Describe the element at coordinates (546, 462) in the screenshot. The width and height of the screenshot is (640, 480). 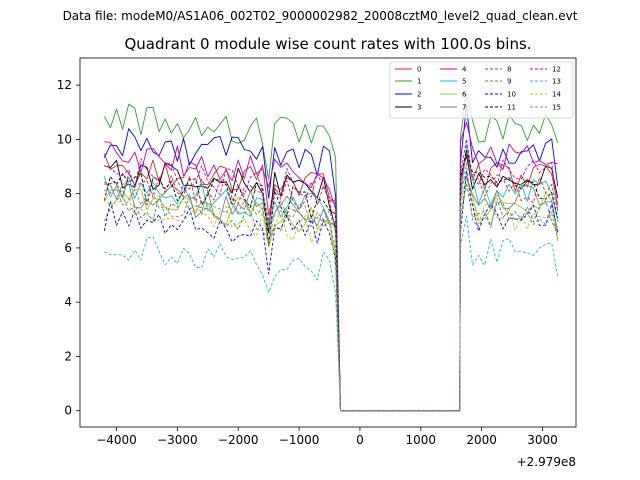
I see `x-offset-label: +2.979e8` at that location.